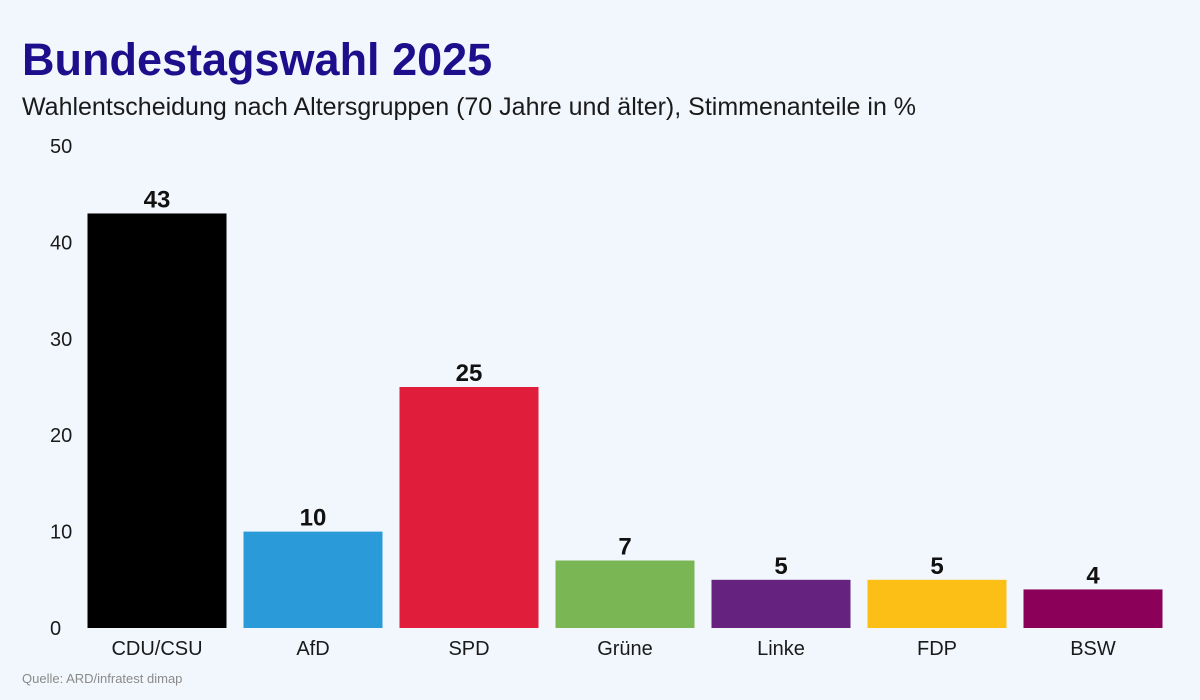  Describe the element at coordinates (937, 649) in the screenshot. I see `x-category-label: FDP` at that location.